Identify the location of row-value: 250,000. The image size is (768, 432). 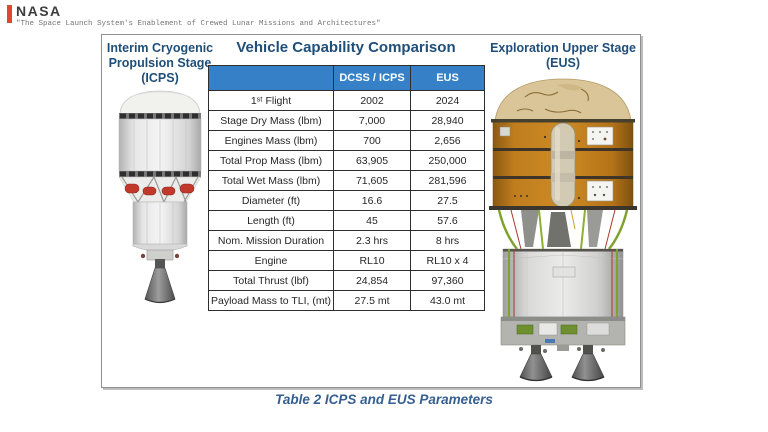
(448, 160).